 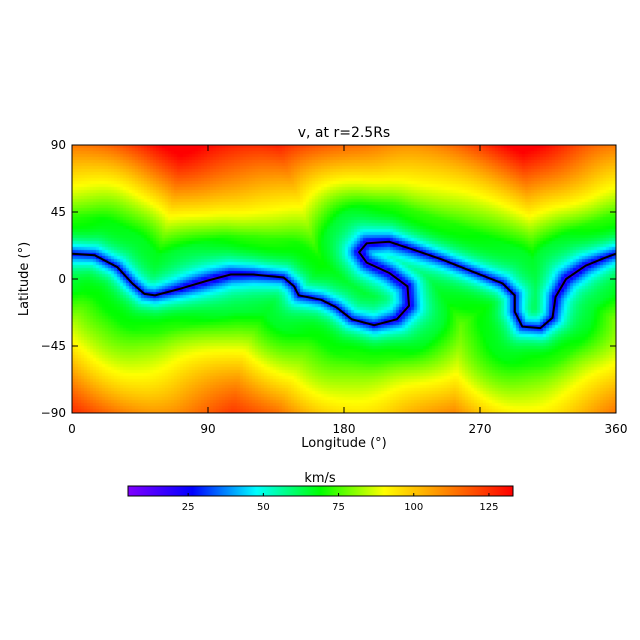 What do you see at coordinates (207, 429) in the screenshot?
I see `x-tick-label: 90` at bounding box center [207, 429].